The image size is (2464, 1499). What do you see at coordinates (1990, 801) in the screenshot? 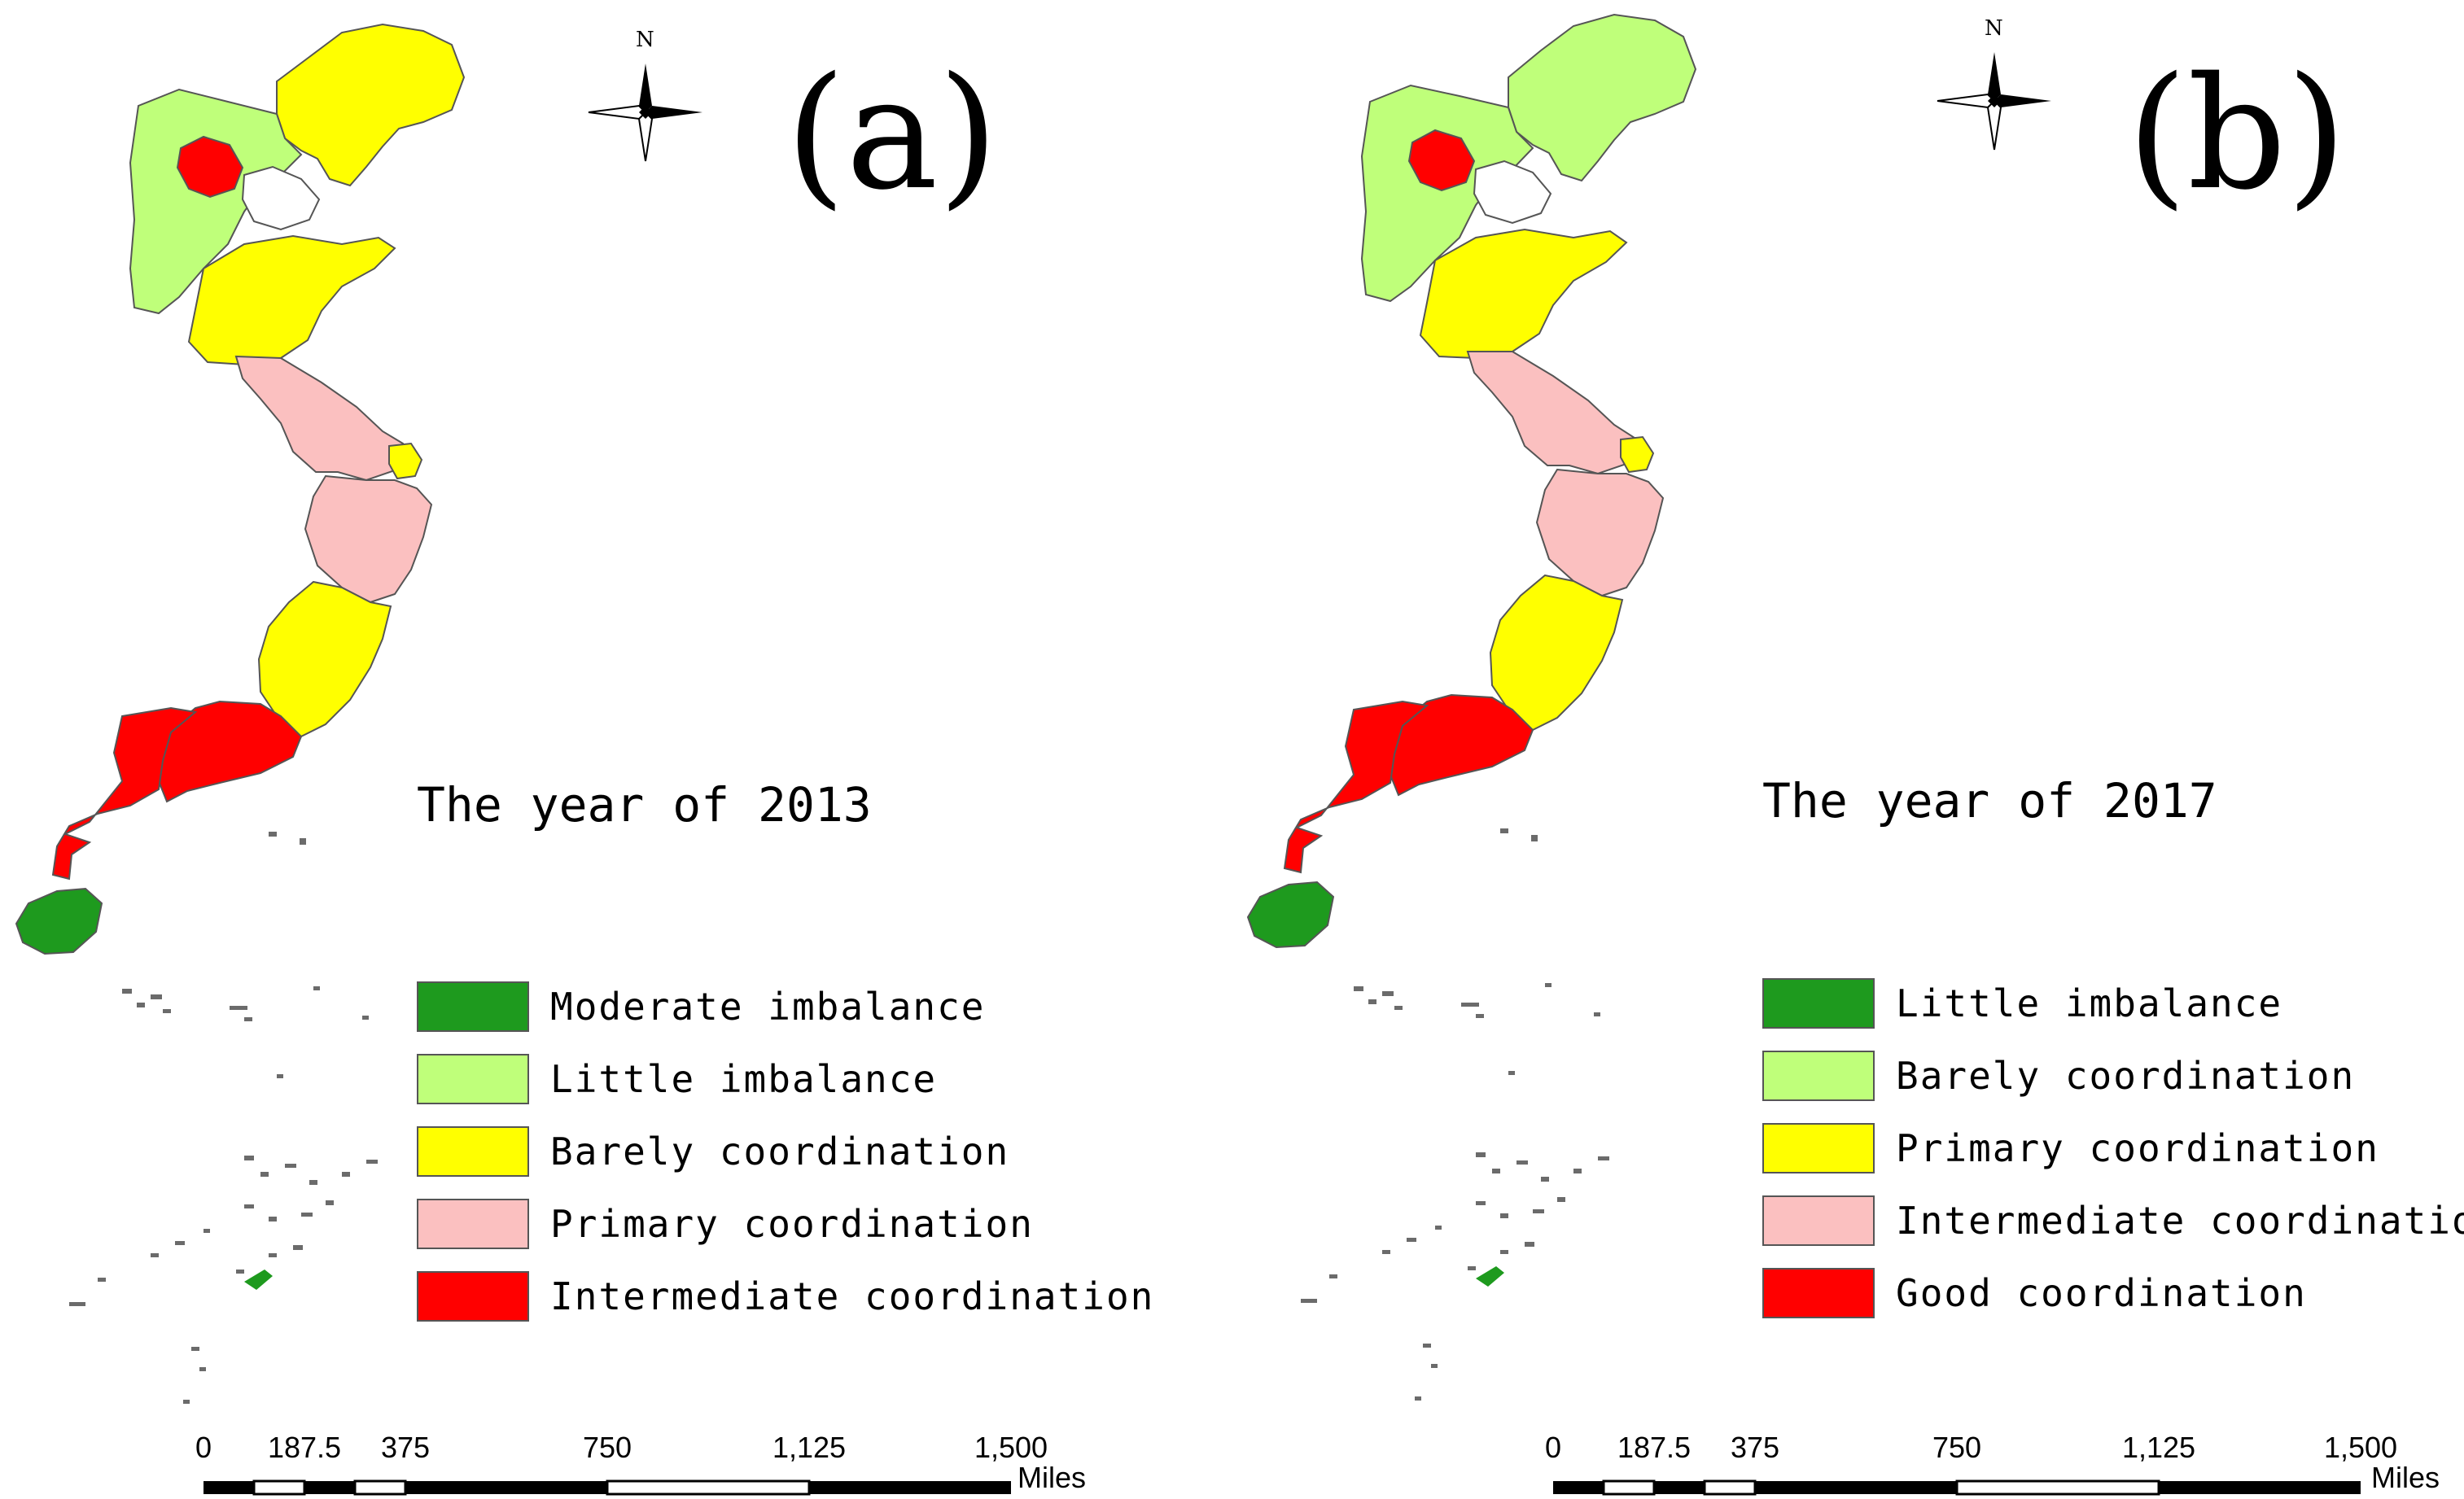
I see `year-label: The year of 2017` at bounding box center [1990, 801].